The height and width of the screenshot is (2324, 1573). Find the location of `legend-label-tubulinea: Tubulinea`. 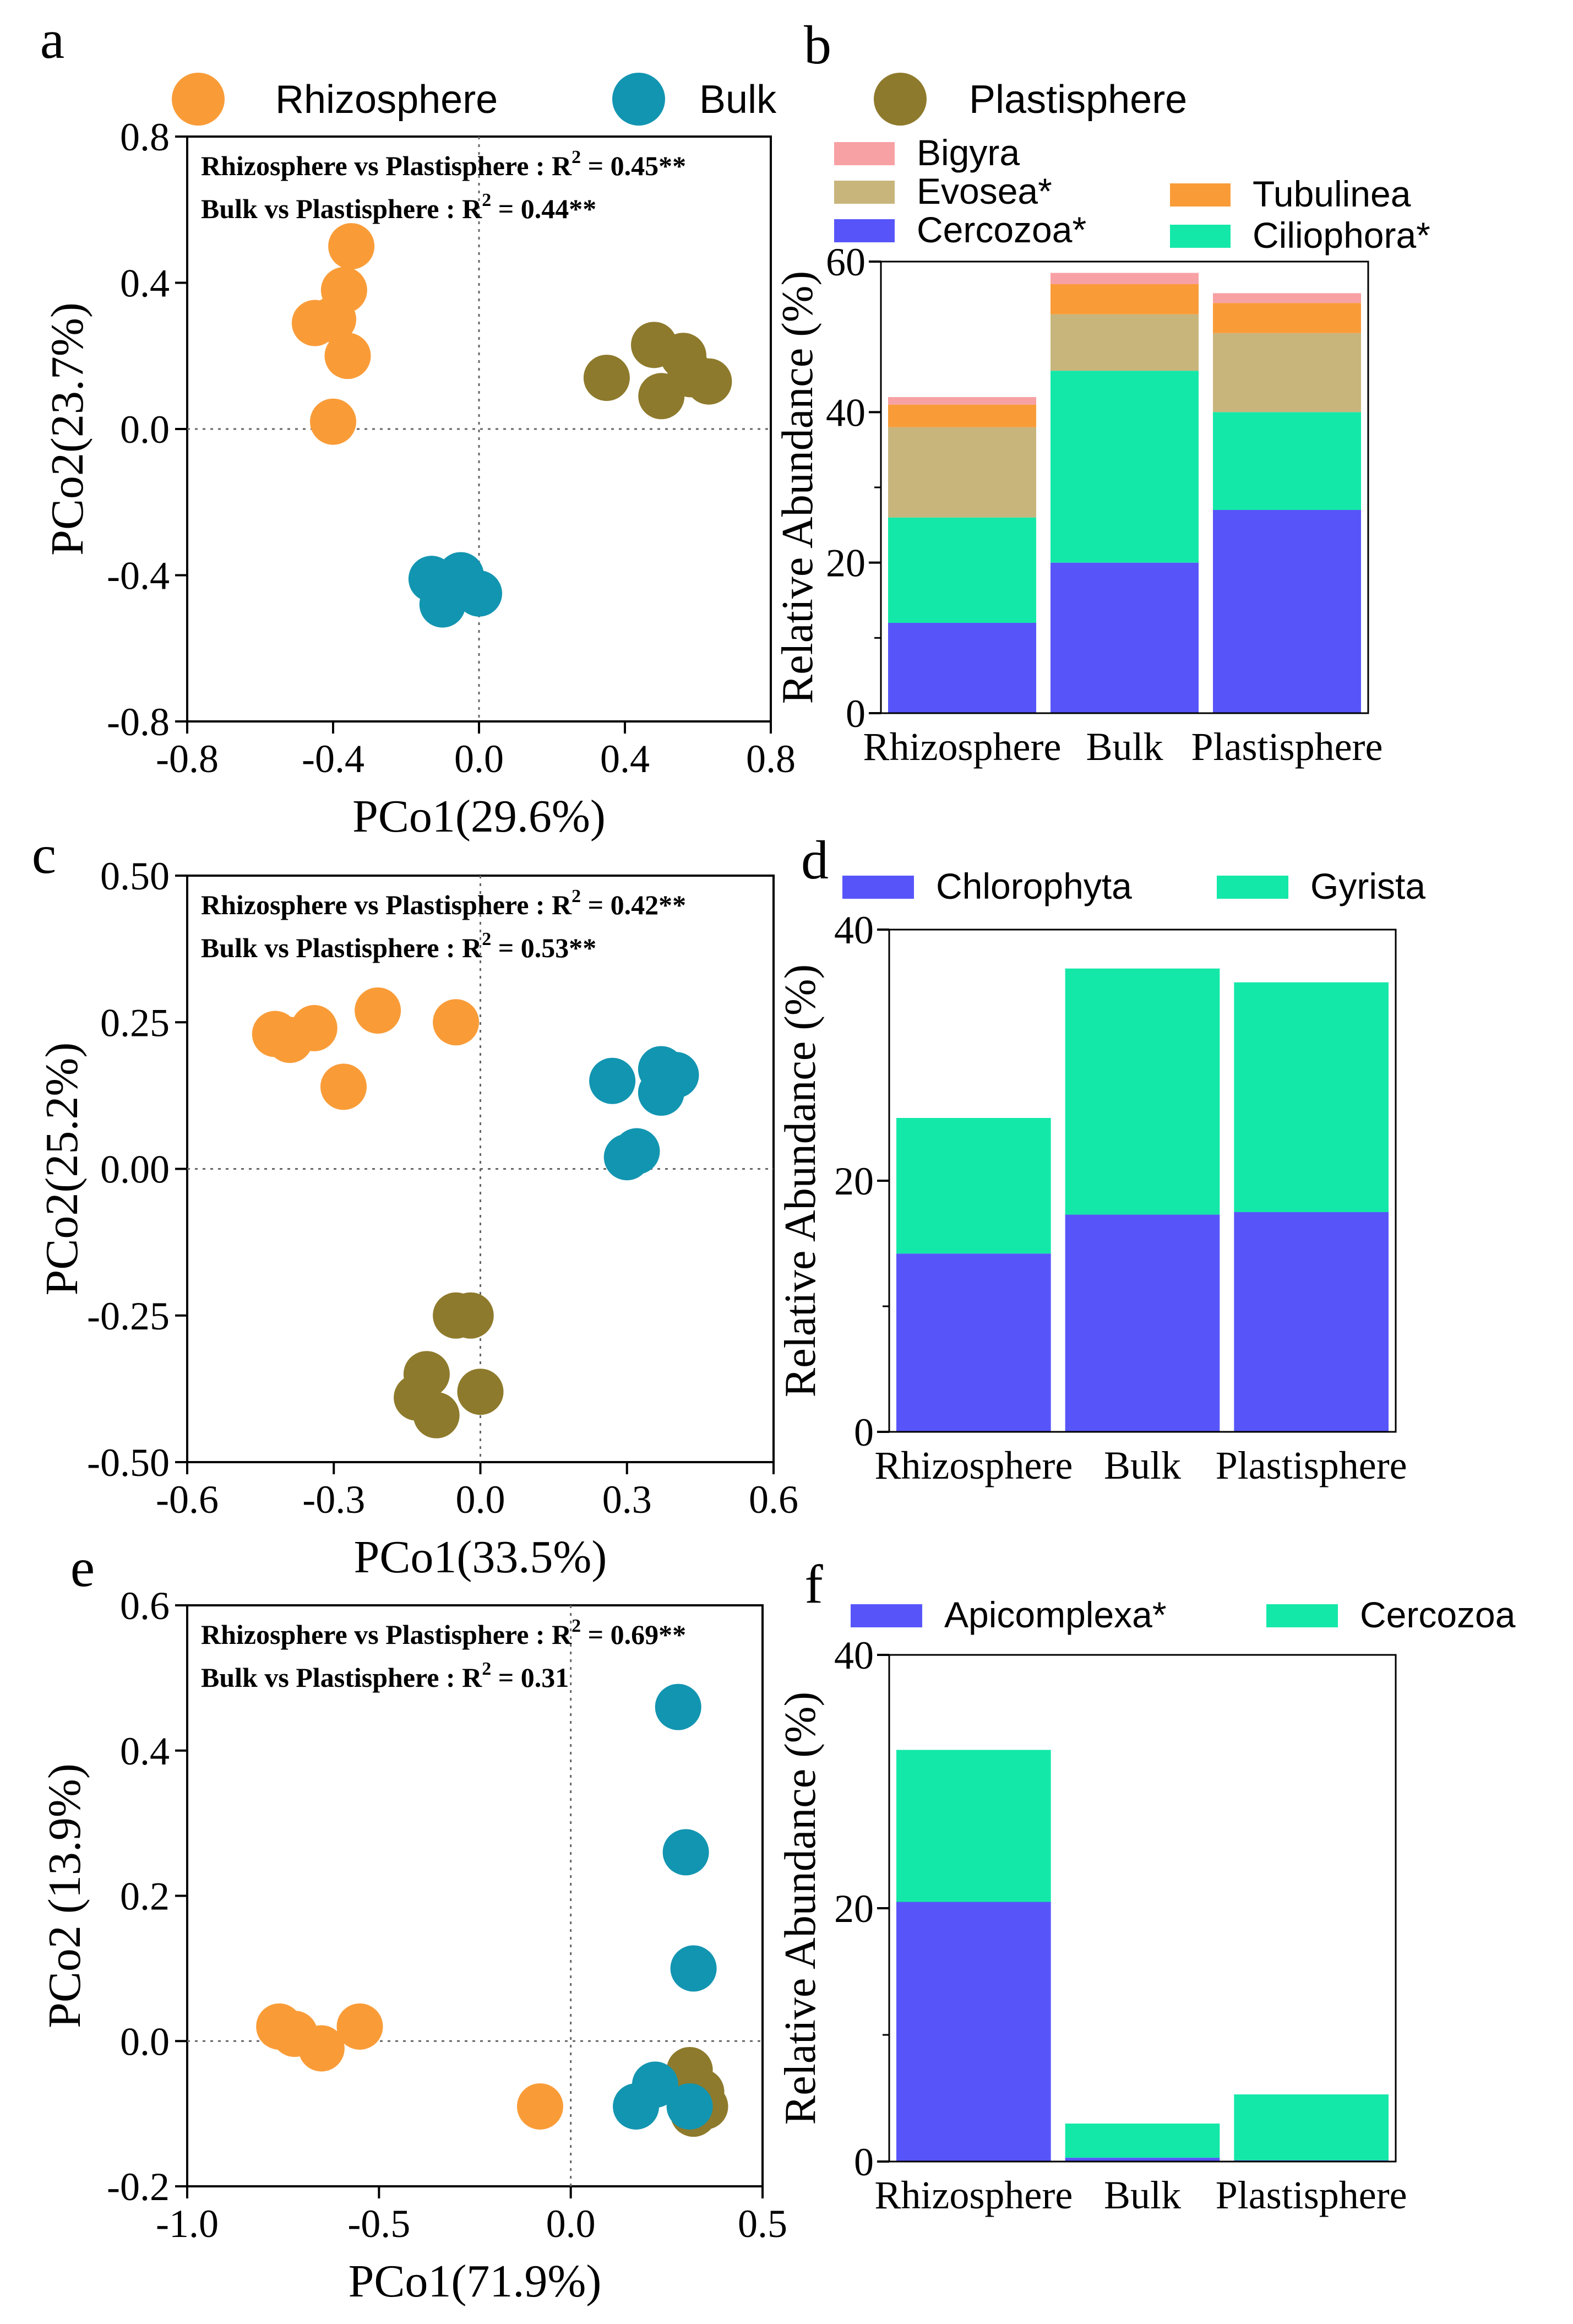

legend-label-tubulinea: Tubulinea is located at coordinates (1332, 194).